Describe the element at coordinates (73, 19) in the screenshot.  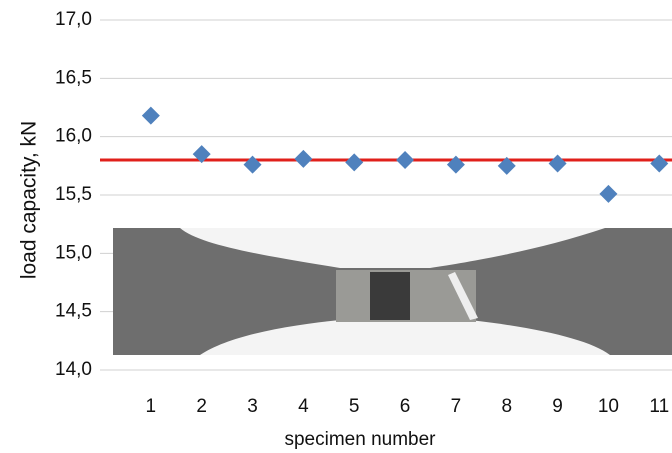
I see `y-tick-label: 17,0` at that location.